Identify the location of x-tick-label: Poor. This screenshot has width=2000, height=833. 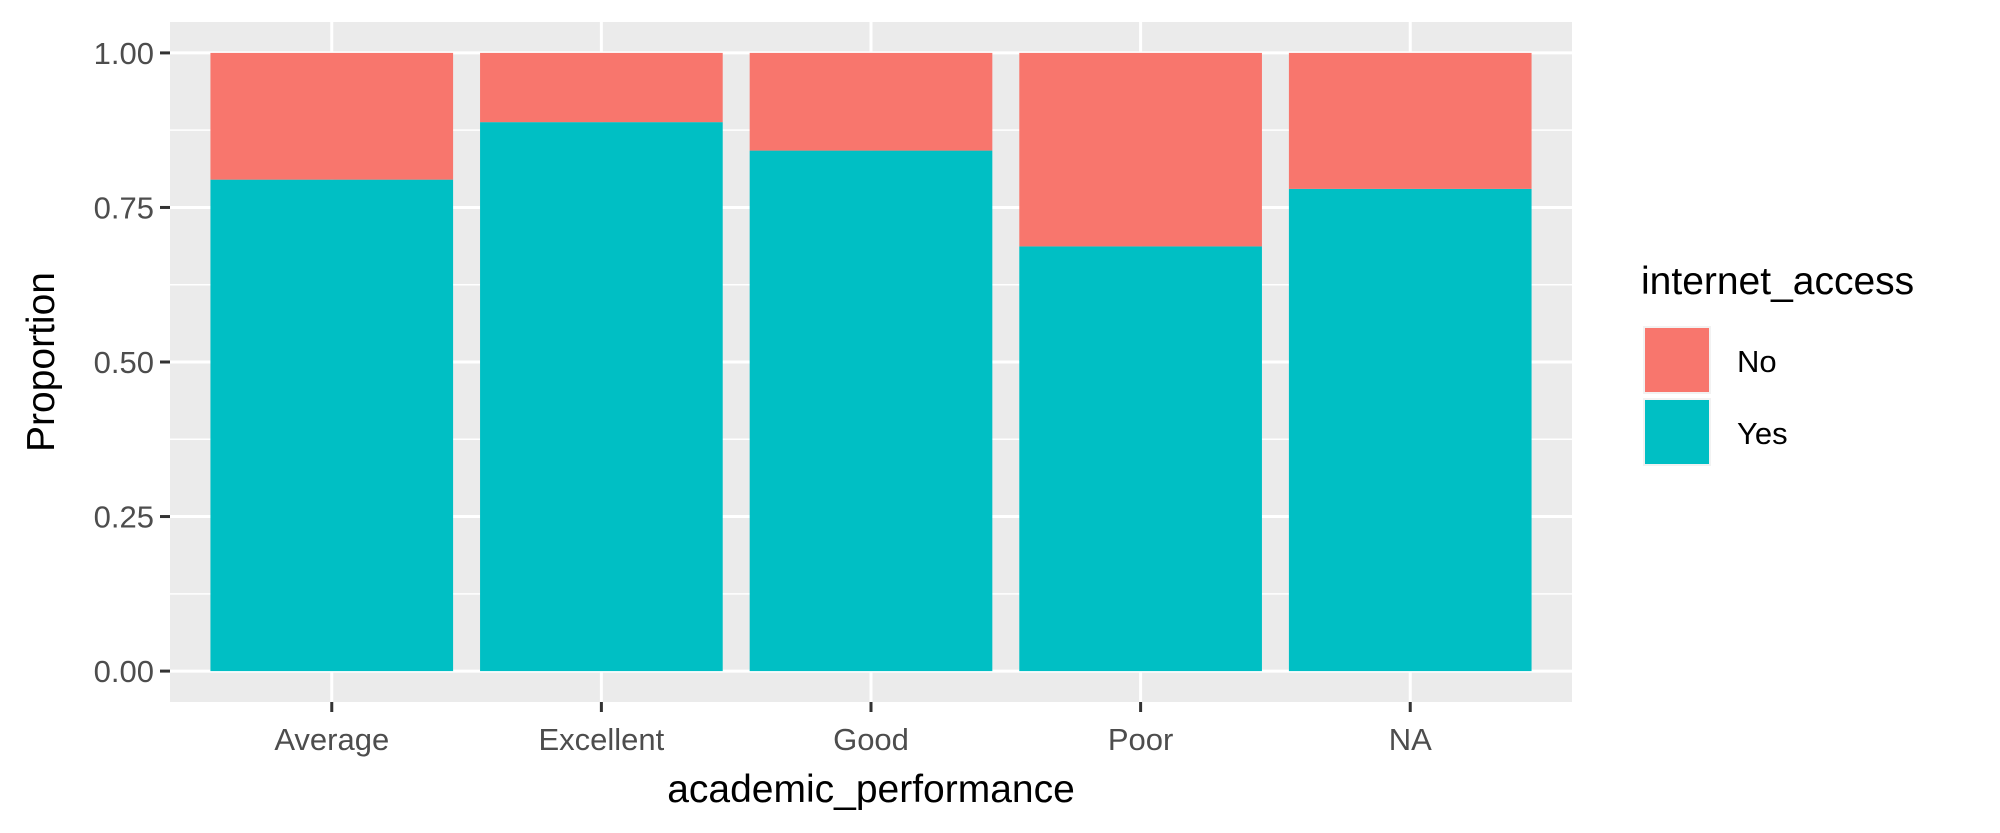
(1140, 739).